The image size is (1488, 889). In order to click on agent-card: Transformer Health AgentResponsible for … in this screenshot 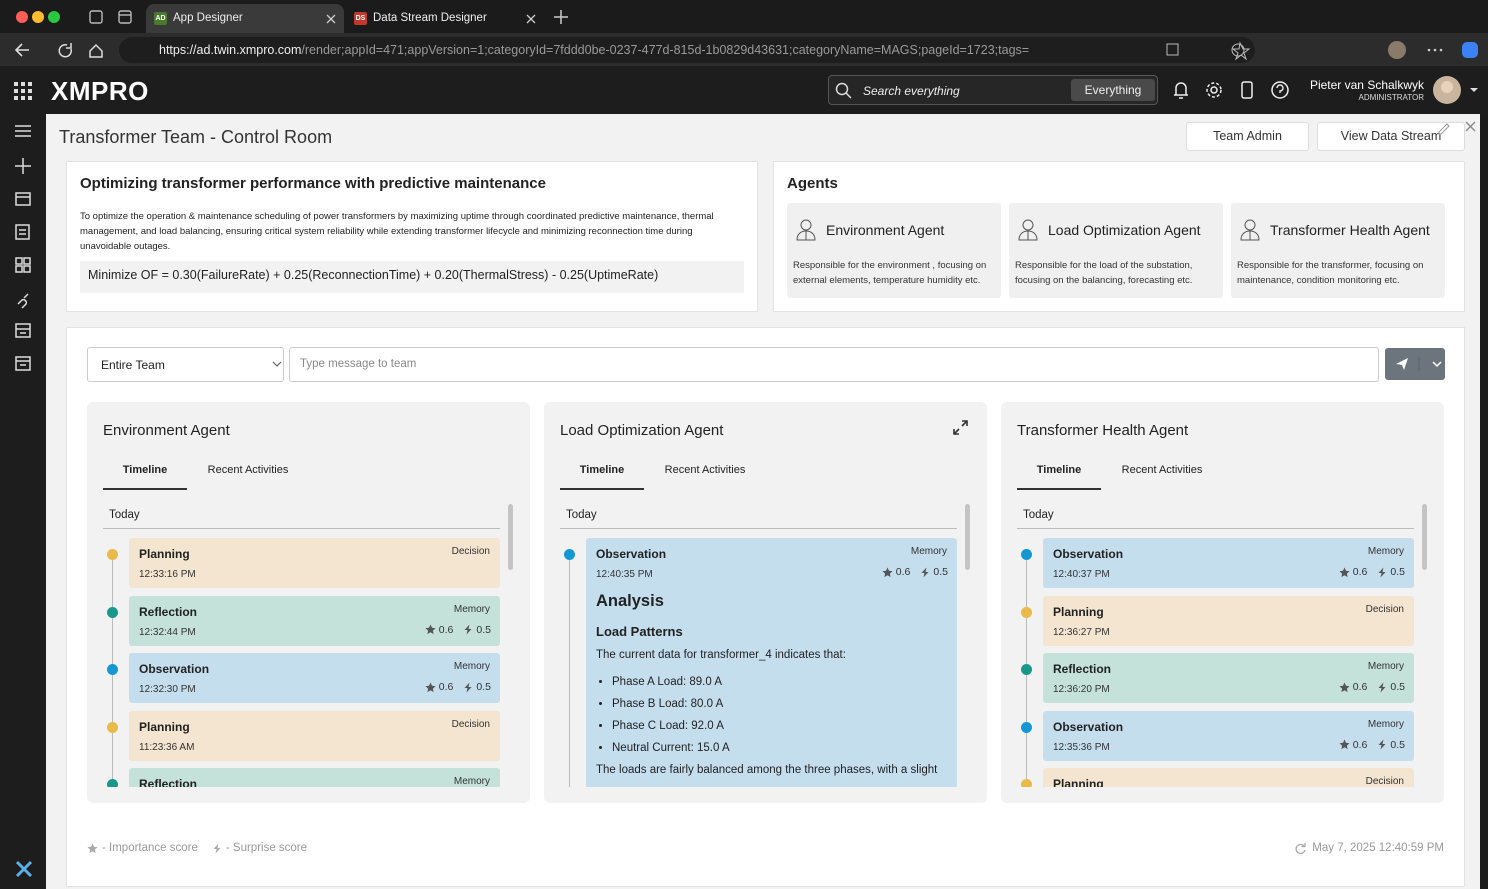, I will do `click(1338, 250)`.